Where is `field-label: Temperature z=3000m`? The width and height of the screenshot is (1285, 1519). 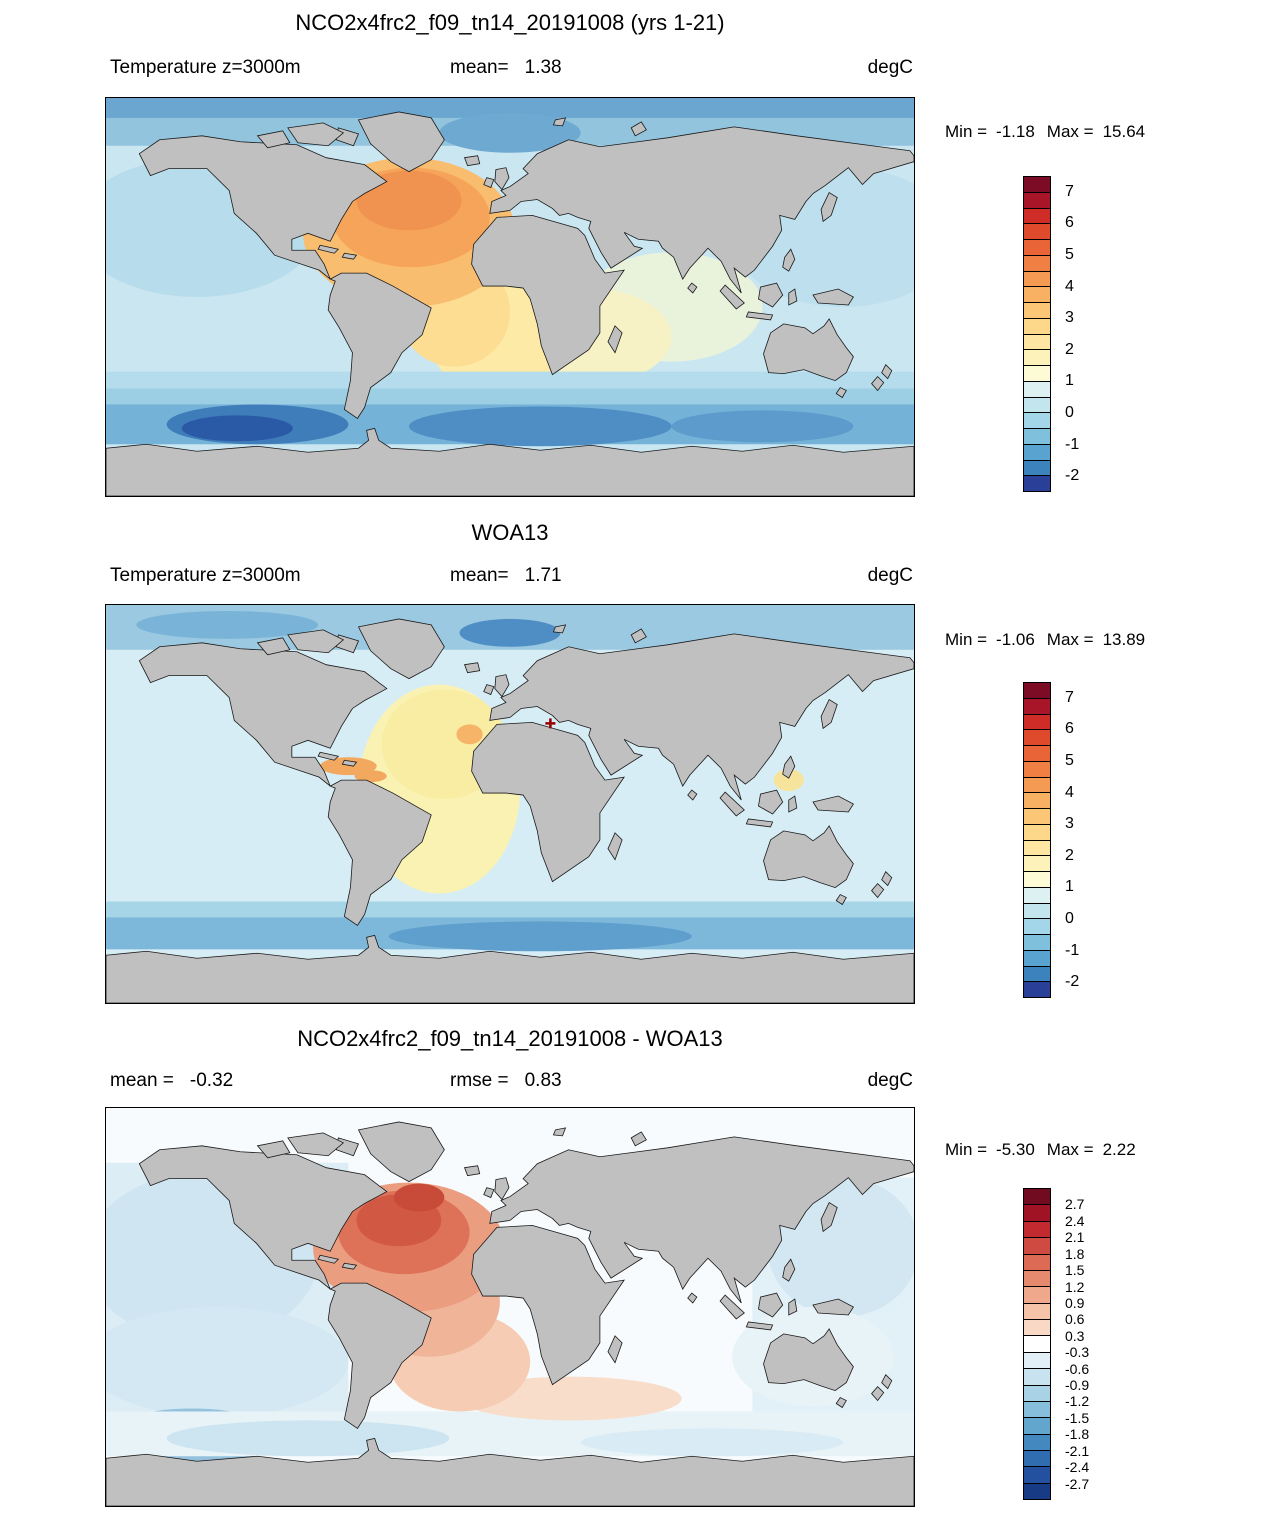 field-label: Temperature z=3000m is located at coordinates (205, 67).